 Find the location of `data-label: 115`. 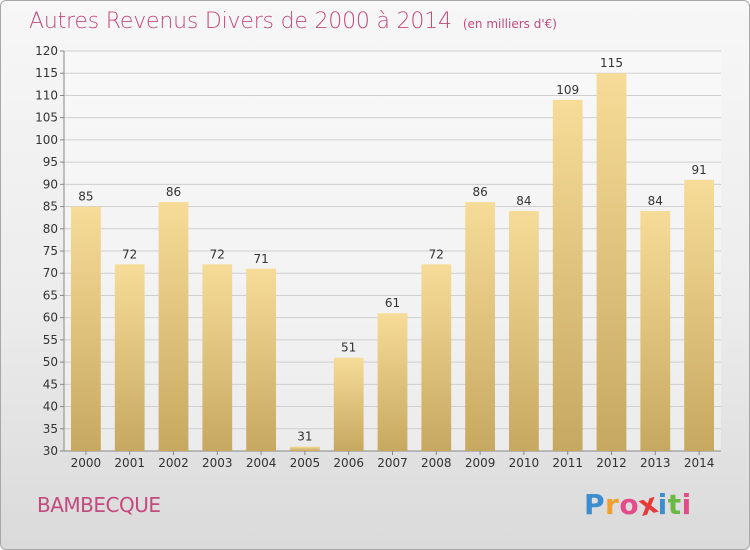

data-label: 115 is located at coordinates (611, 63).